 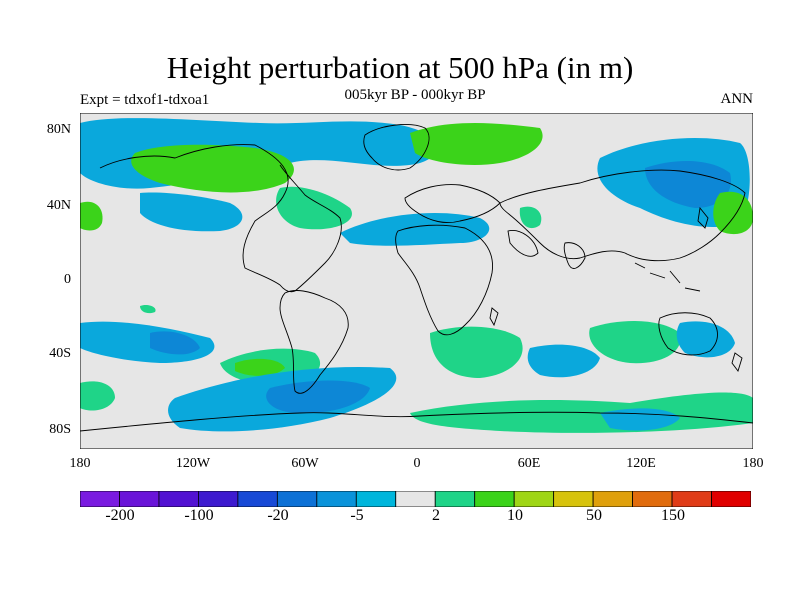 I want to click on colorbar-label: 2, so click(x=436, y=515).